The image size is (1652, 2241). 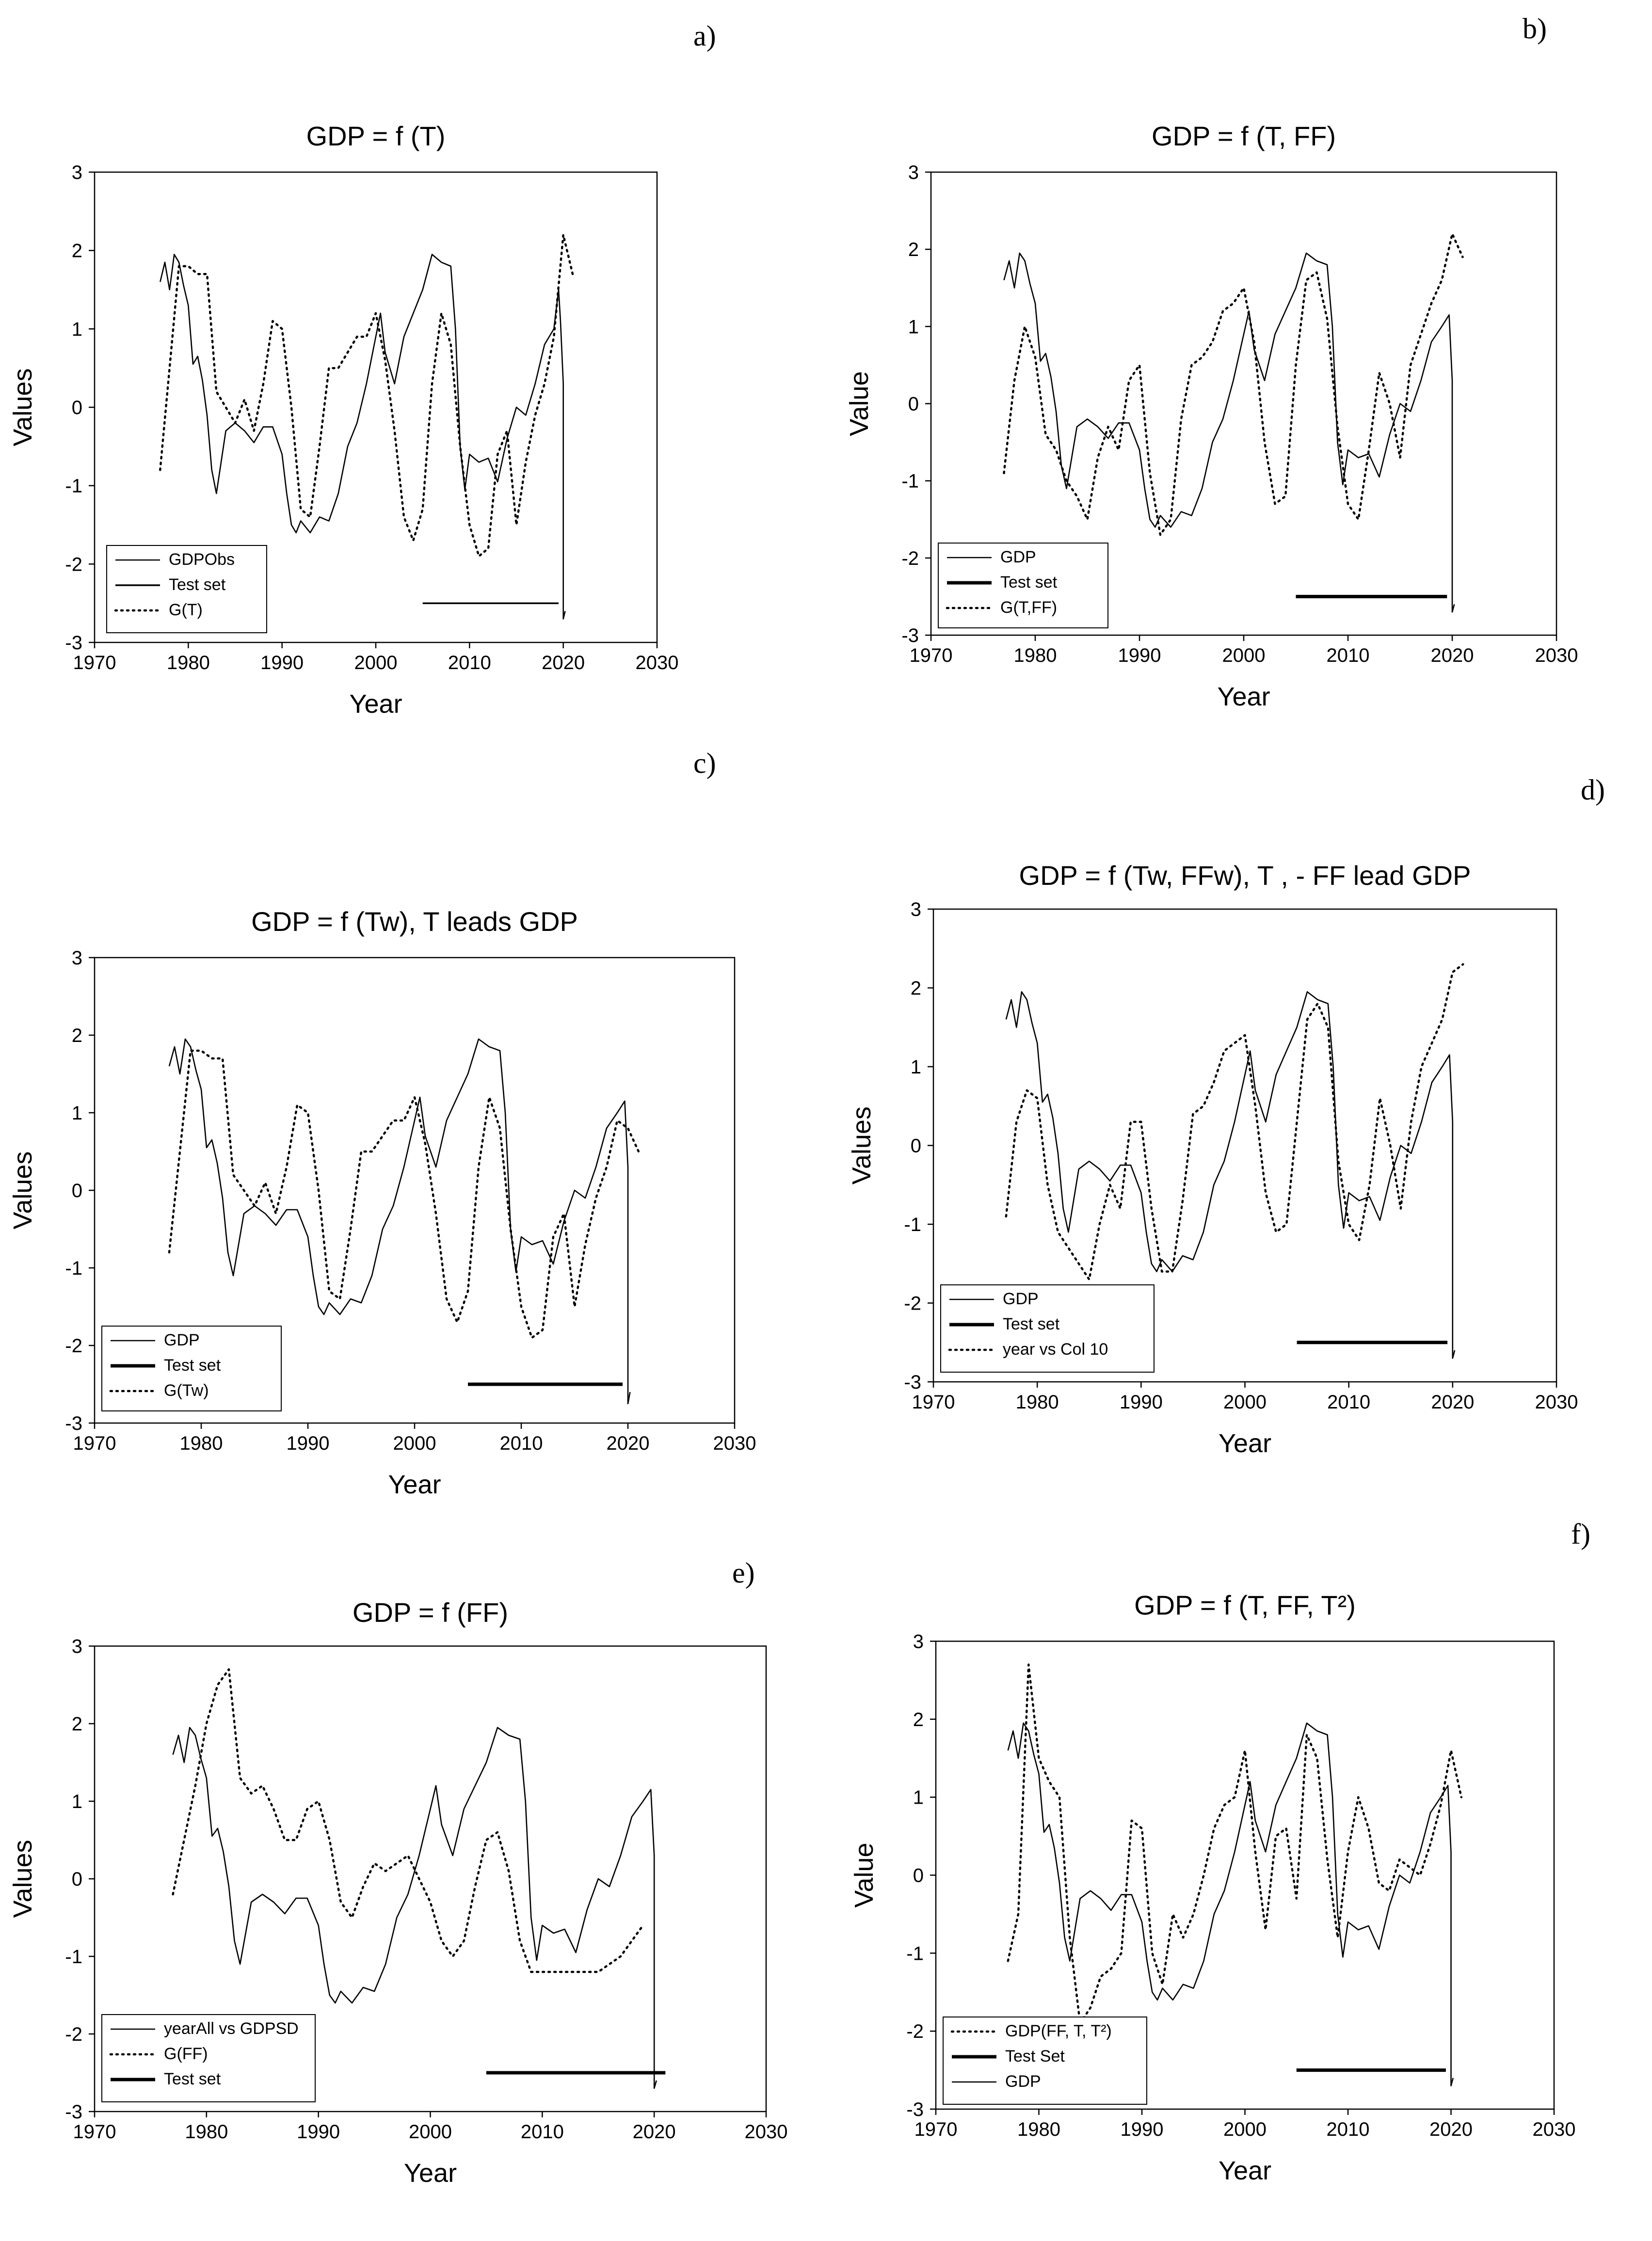 What do you see at coordinates (1055, 1349) in the screenshot?
I see `legend-label: year vs Col 10` at bounding box center [1055, 1349].